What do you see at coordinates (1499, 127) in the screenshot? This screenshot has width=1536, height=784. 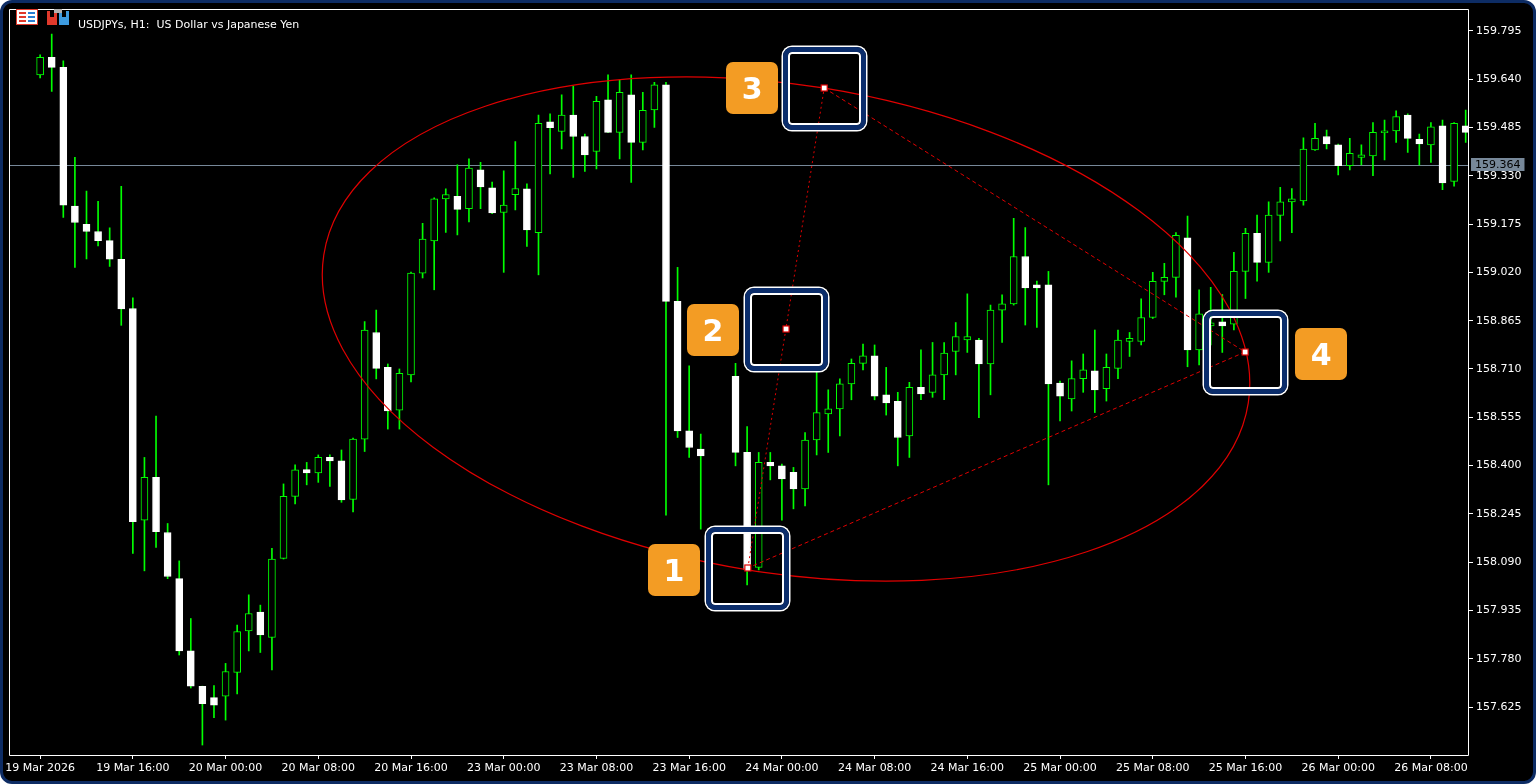 I see `y-tick-label: 159.485` at bounding box center [1499, 127].